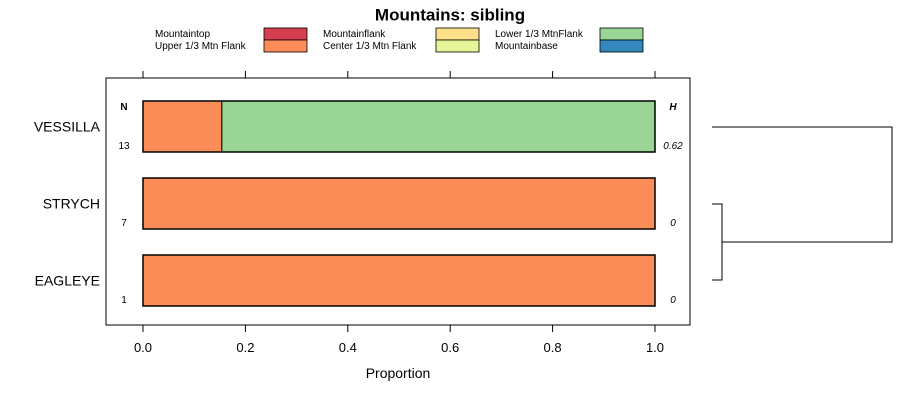 Image resolution: width=900 pixels, height=400 pixels. What do you see at coordinates (182, 34) in the screenshot?
I see `legend-label-mountaintop: Mountaintop` at bounding box center [182, 34].